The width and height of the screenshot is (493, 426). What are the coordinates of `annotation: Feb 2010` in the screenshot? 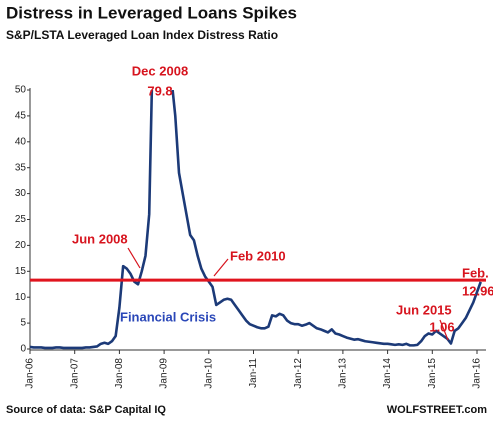 It's located at (258, 255).